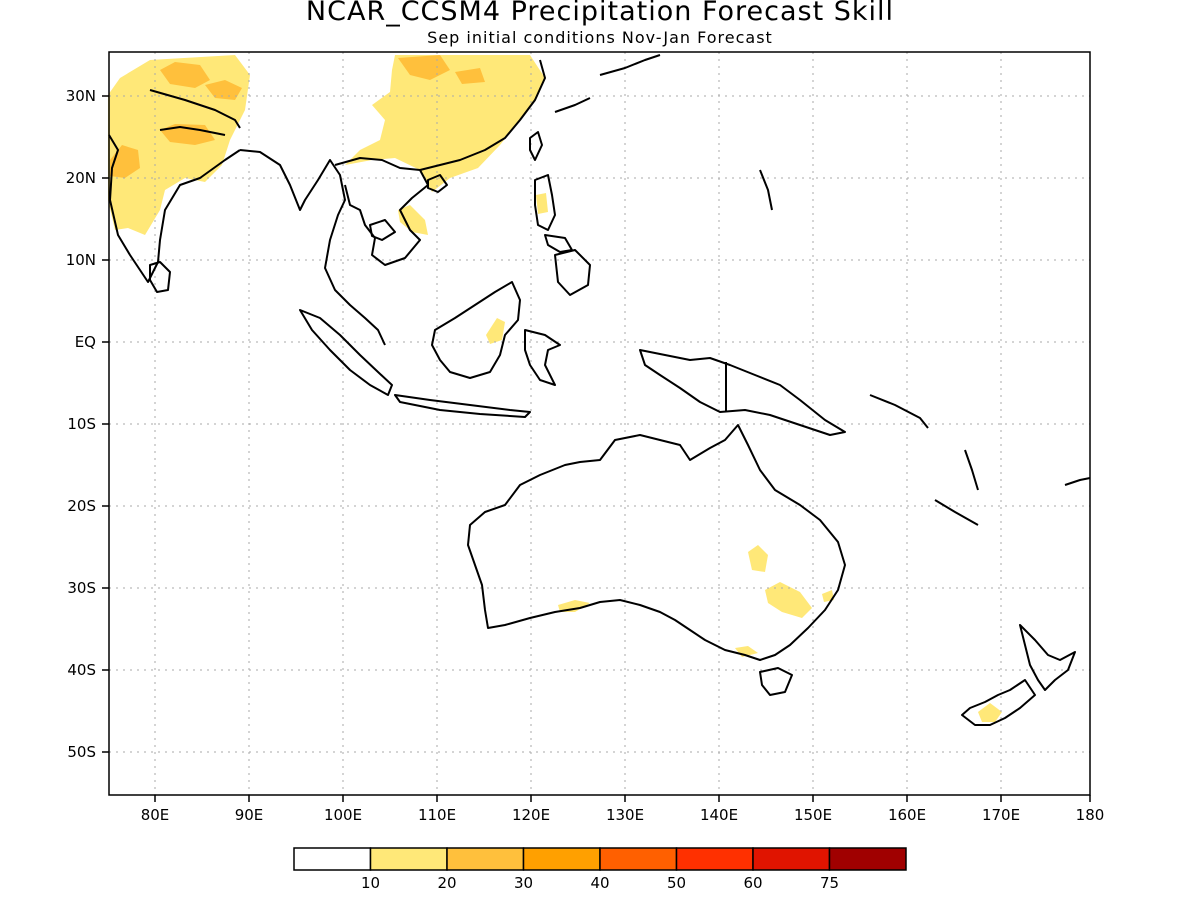 The width and height of the screenshot is (1200, 900). What do you see at coordinates (766, 190) in the screenshot?
I see `coast-micronesia` at bounding box center [766, 190].